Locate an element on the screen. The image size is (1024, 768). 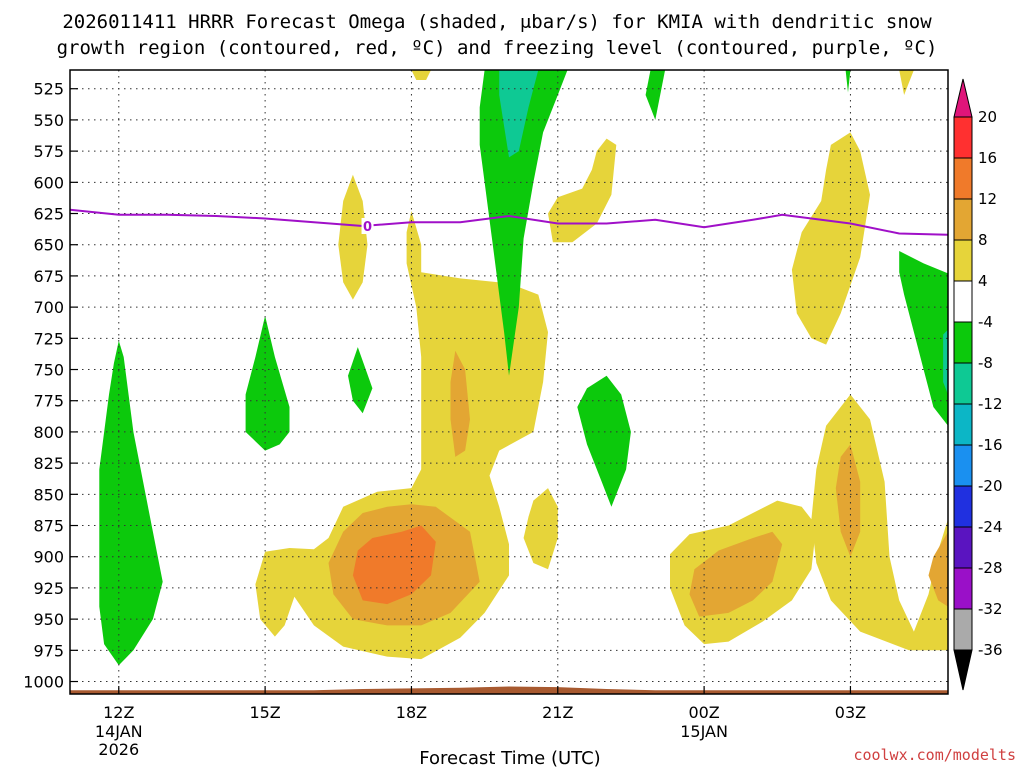
y-tick-label-725: 725 is located at coordinates (48, 338).